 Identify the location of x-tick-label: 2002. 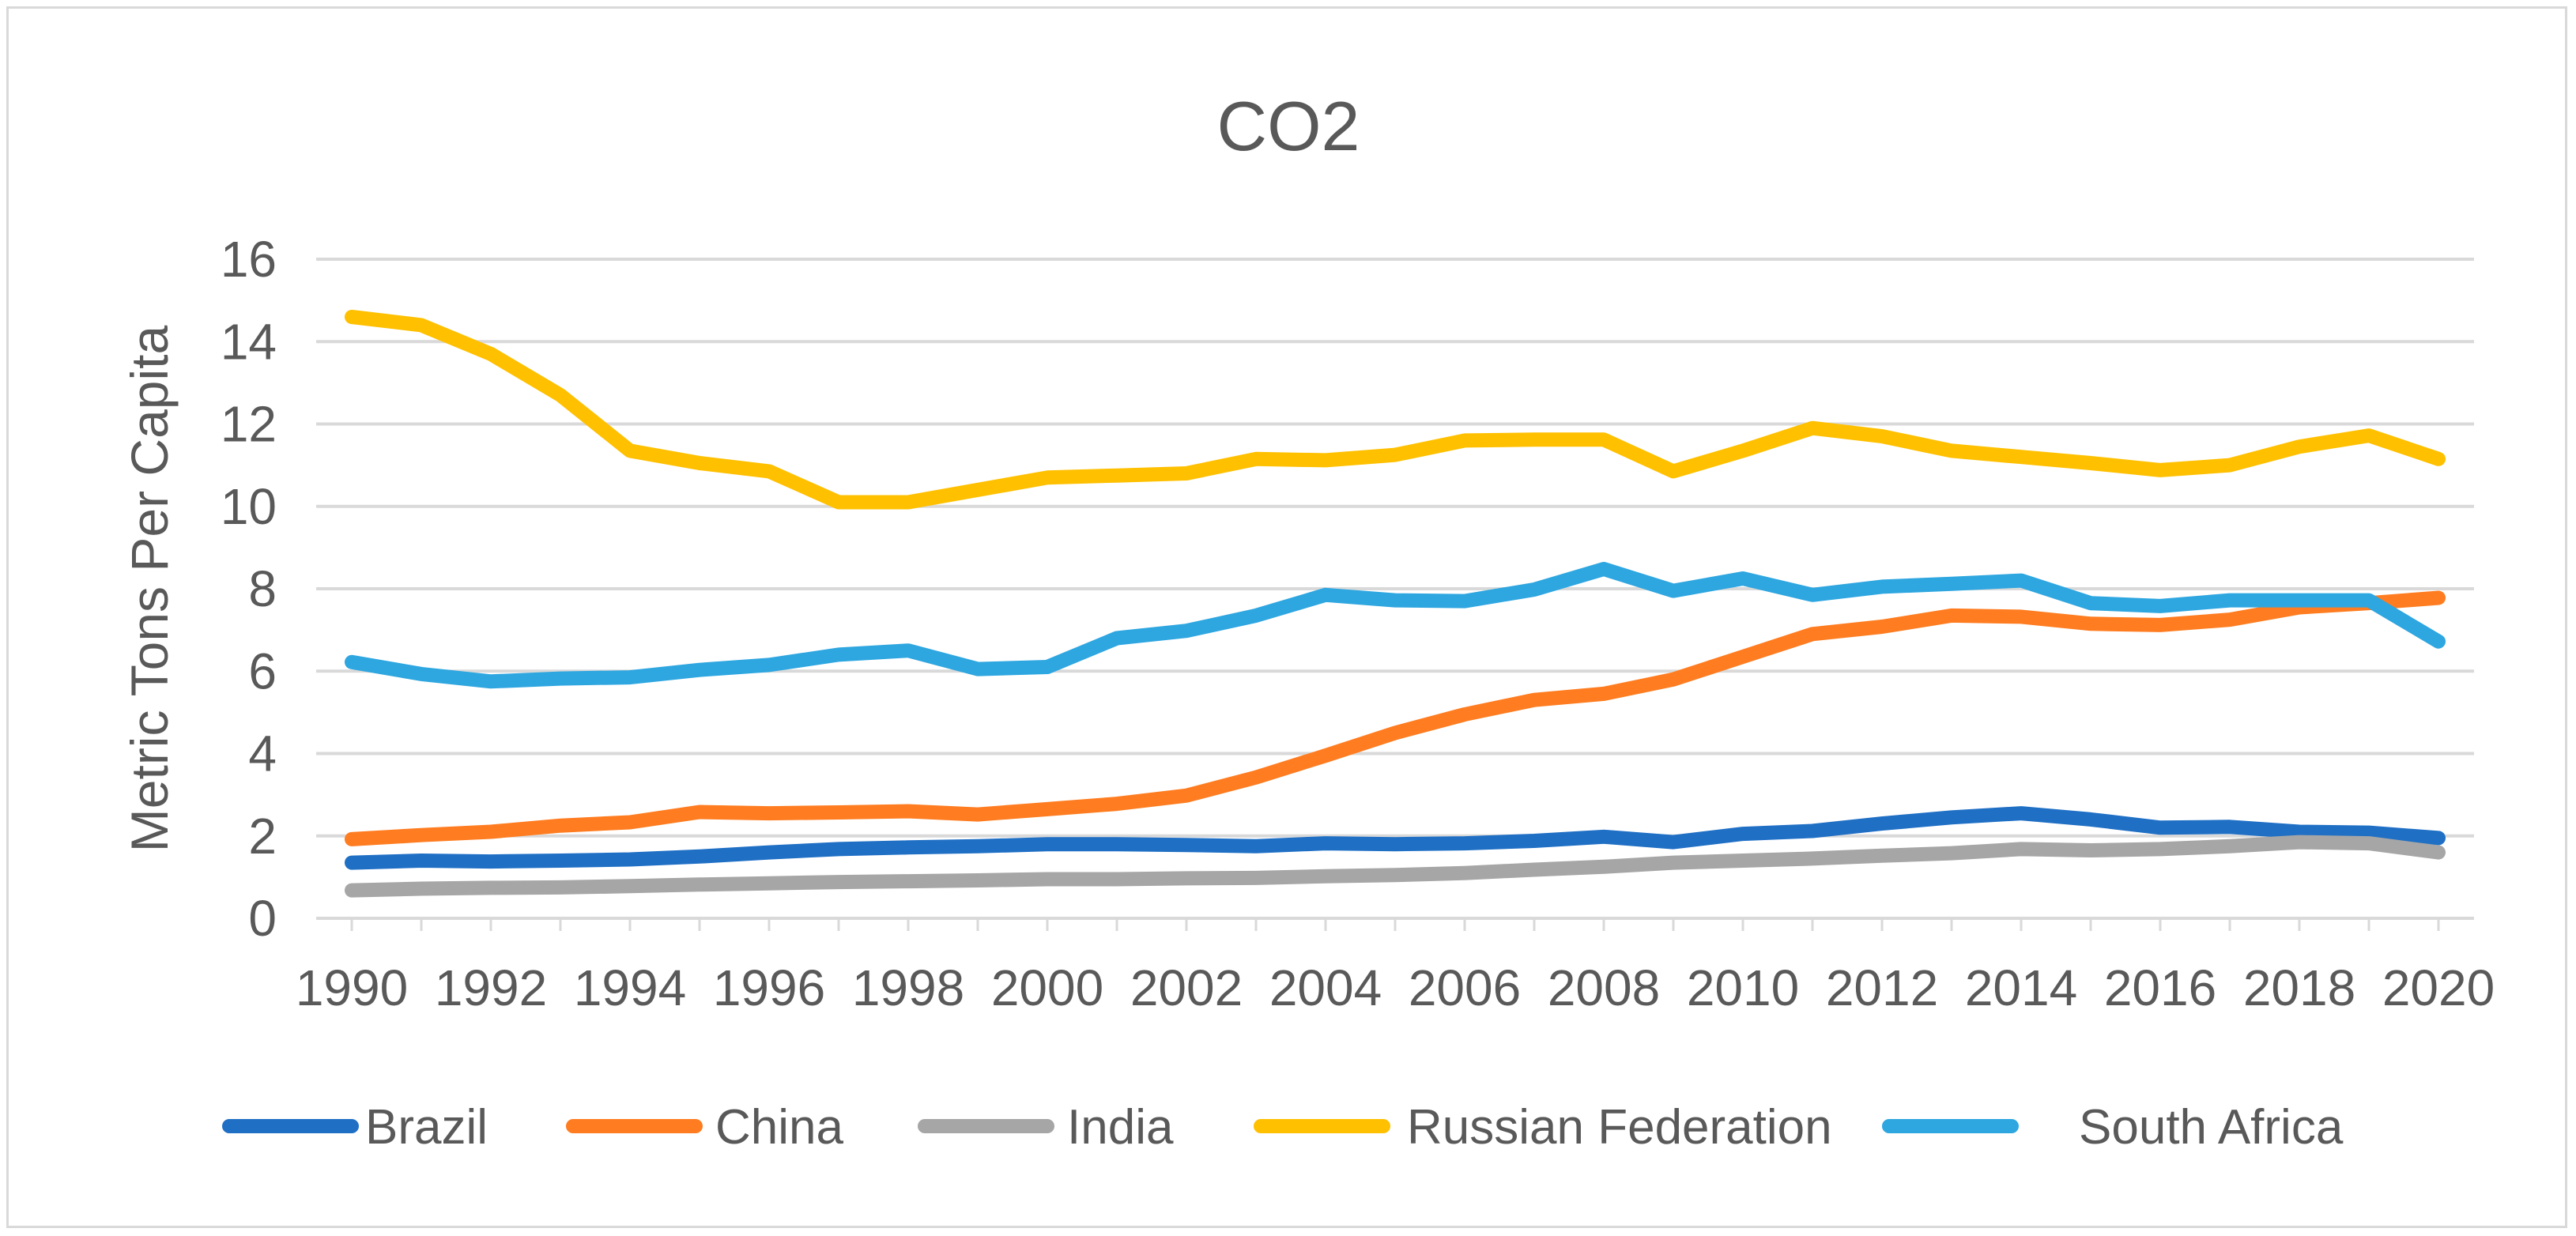
(1186, 988).